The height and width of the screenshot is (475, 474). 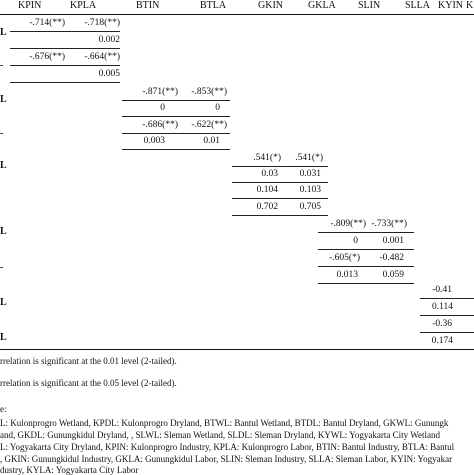 What do you see at coordinates (154, 141) in the screenshot?
I see `table-cell: 0.003` at bounding box center [154, 141].